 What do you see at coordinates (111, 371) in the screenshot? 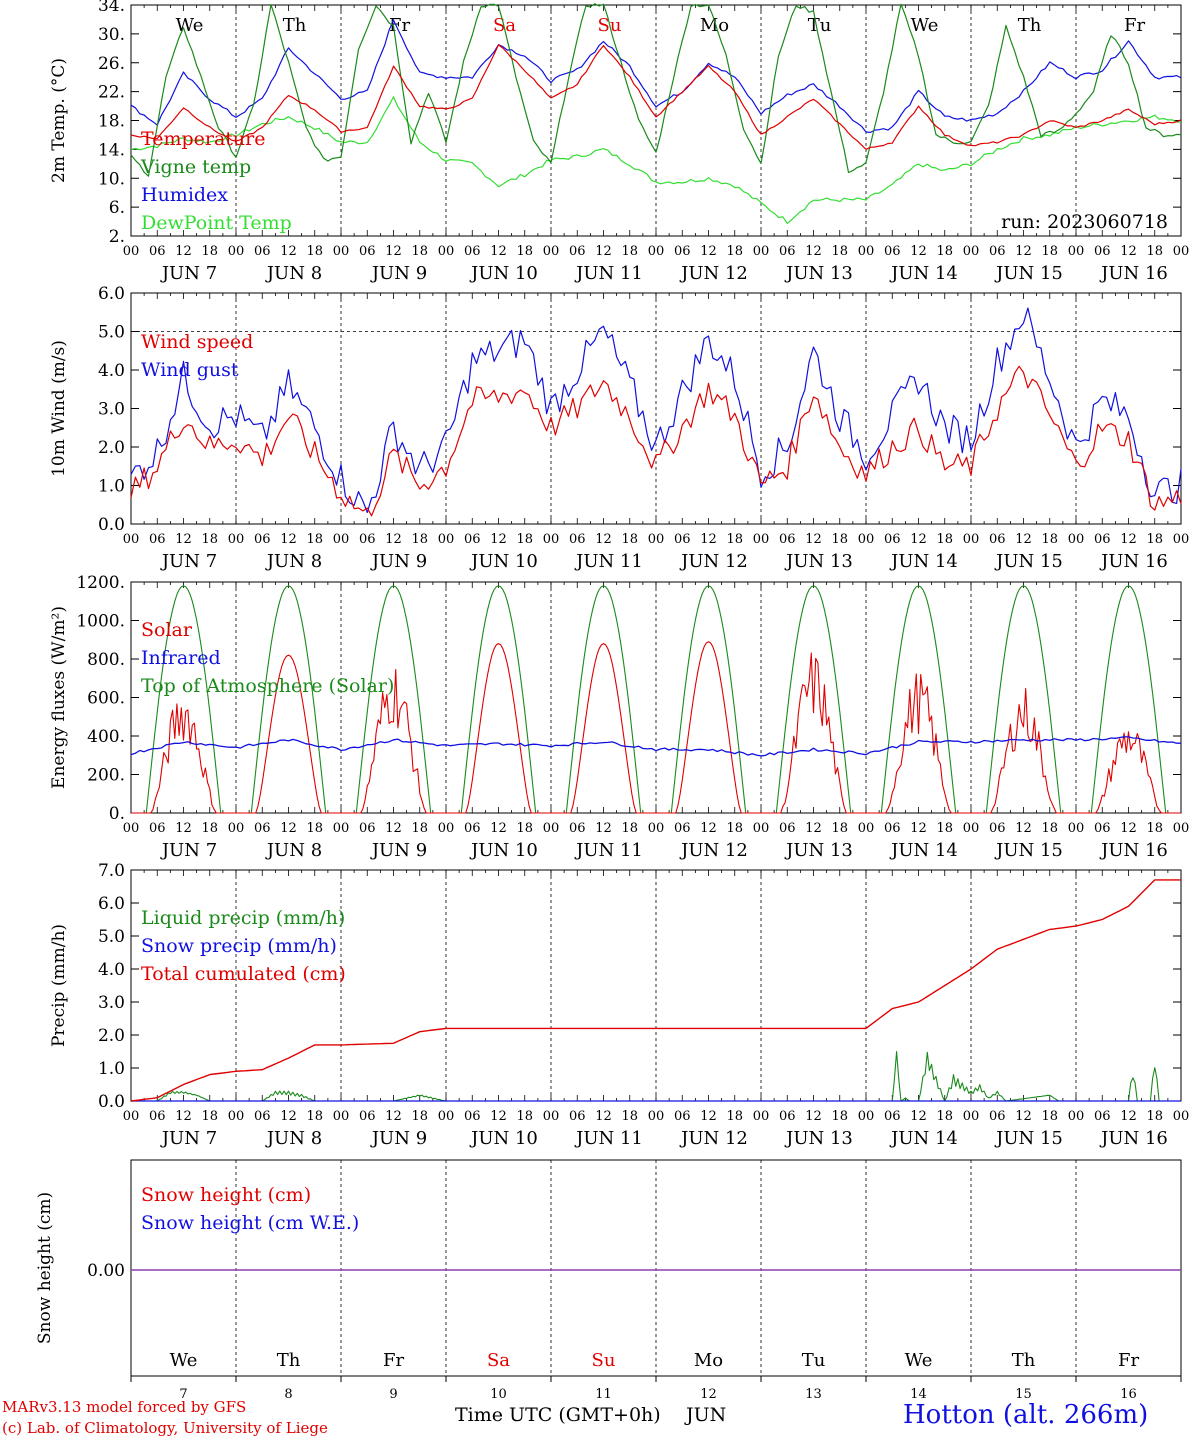
I see `y-tick-label: 4.0` at bounding box center [111, 371].